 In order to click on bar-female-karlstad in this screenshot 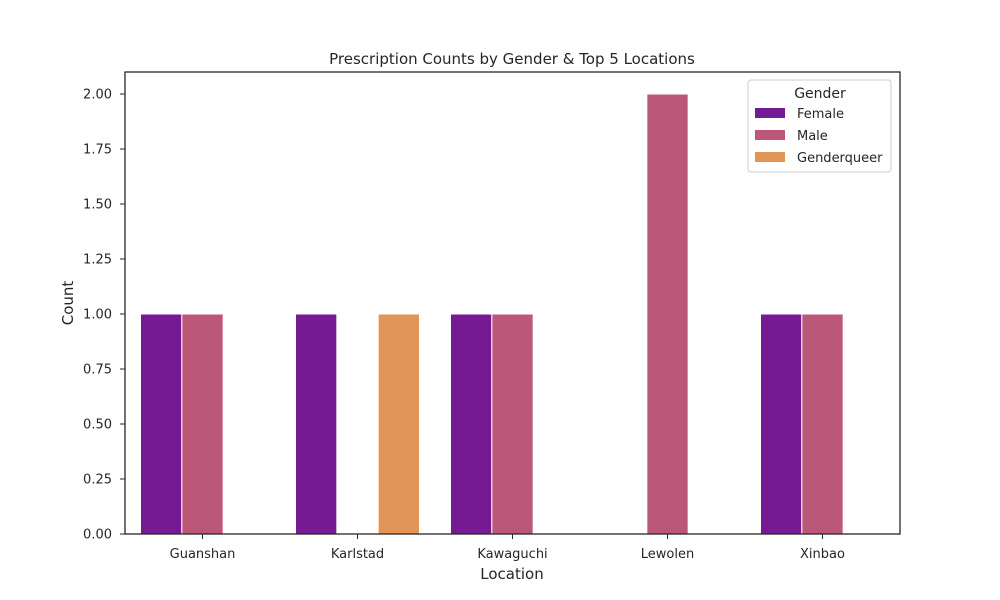, I will do `click(316, 424)`.